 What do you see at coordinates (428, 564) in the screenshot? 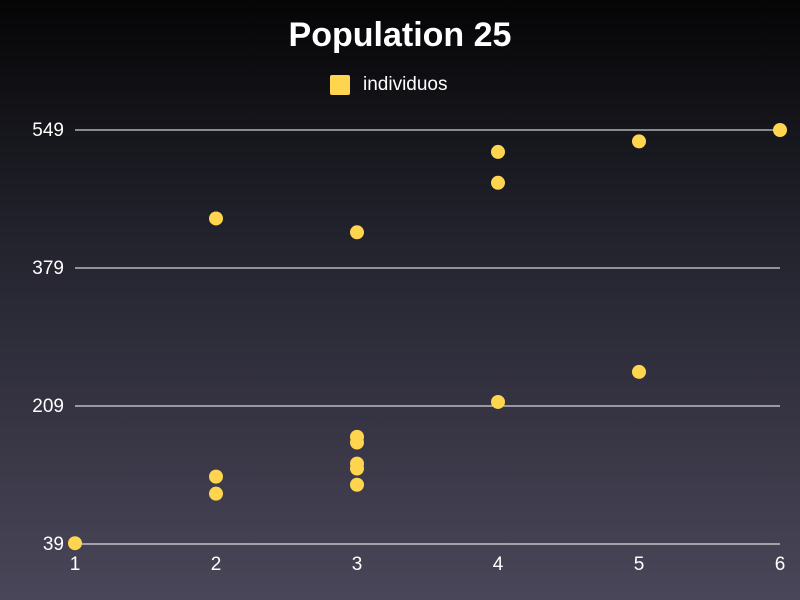
I see `x-axis-ticks: 1 2 3 4 5 6` at bounding box center [428, 564].